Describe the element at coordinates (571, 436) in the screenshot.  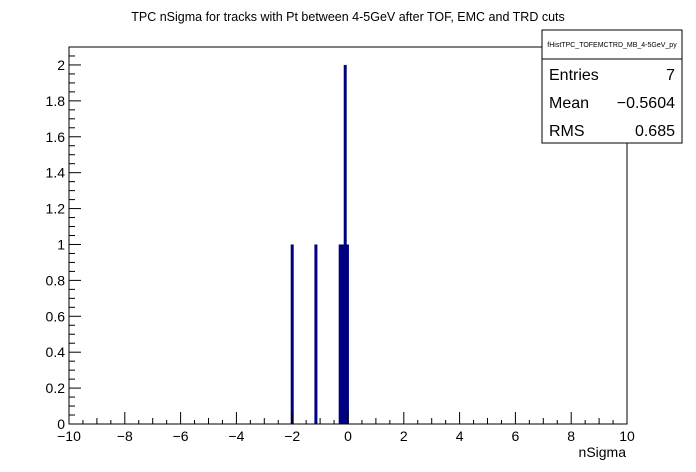
I see `x-tick-label: 8` at that location.